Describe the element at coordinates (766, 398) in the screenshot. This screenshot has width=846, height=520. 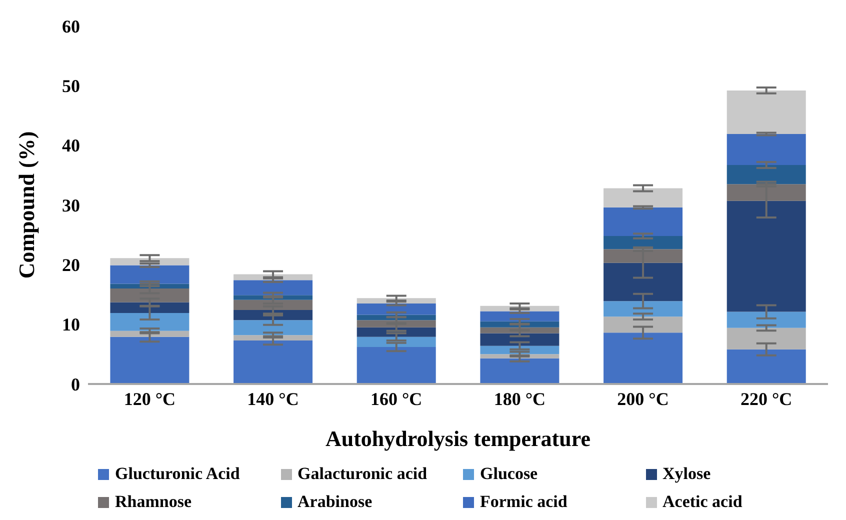
I see `x-tick-label: 220 °C` at that location.